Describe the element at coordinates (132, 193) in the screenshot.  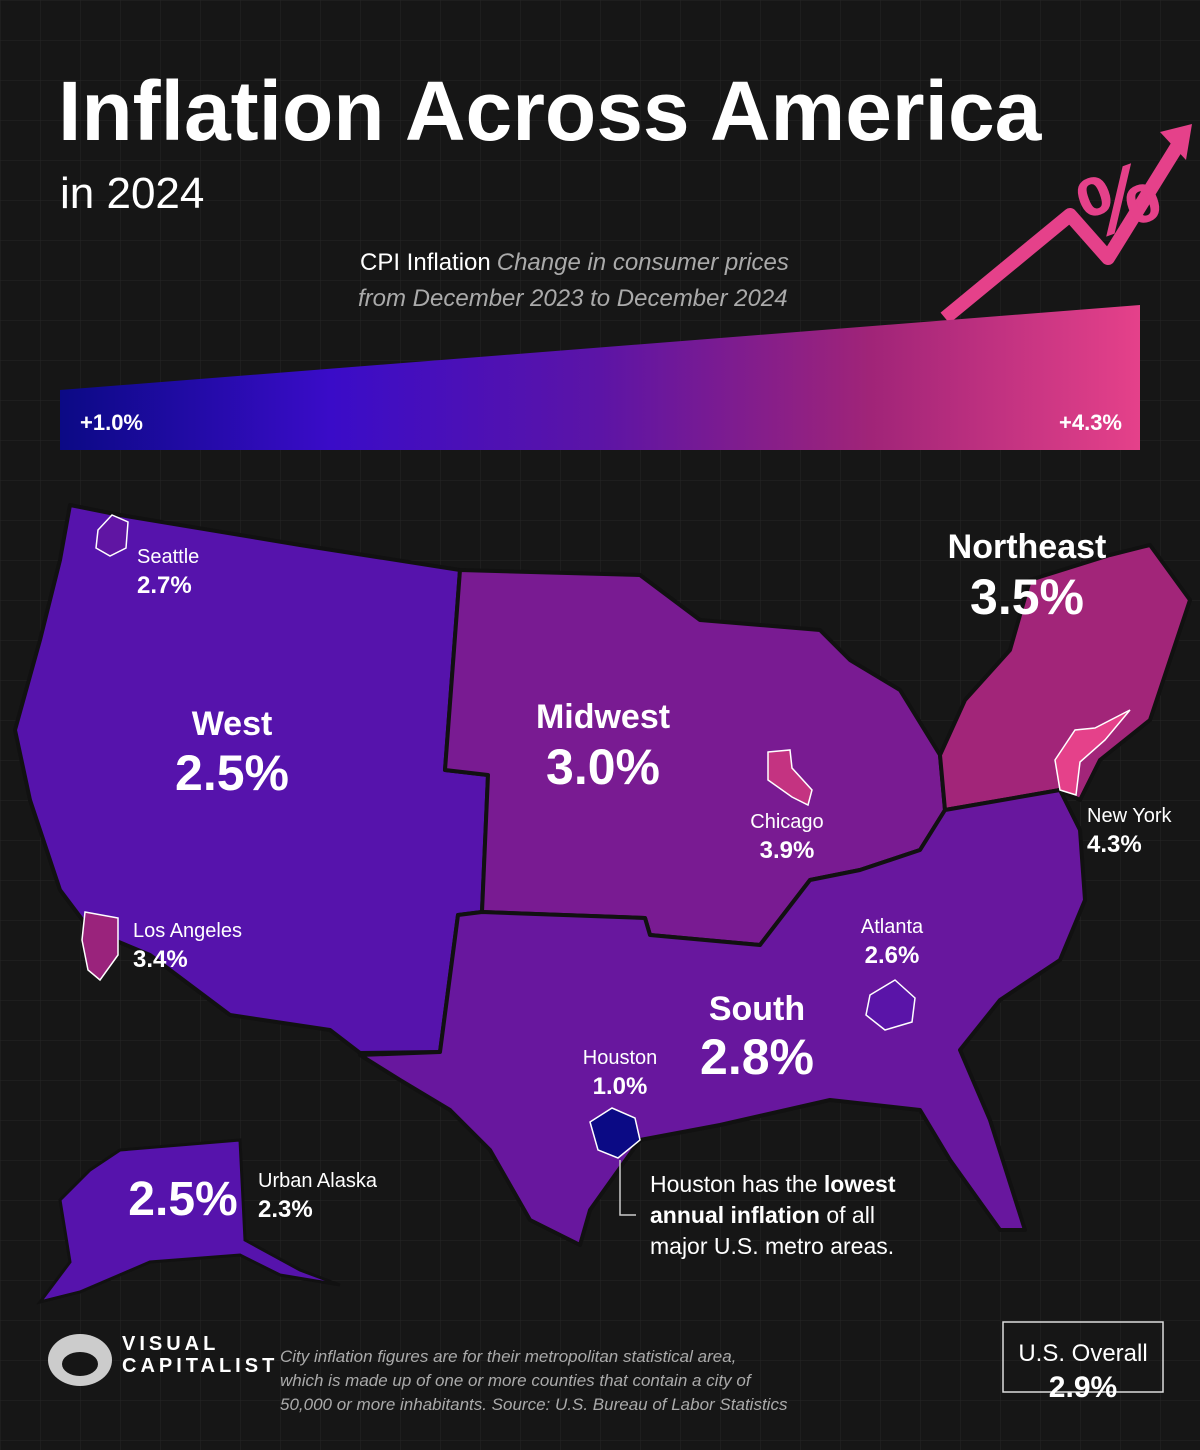
I see `subtitle: in 2024` at that location.